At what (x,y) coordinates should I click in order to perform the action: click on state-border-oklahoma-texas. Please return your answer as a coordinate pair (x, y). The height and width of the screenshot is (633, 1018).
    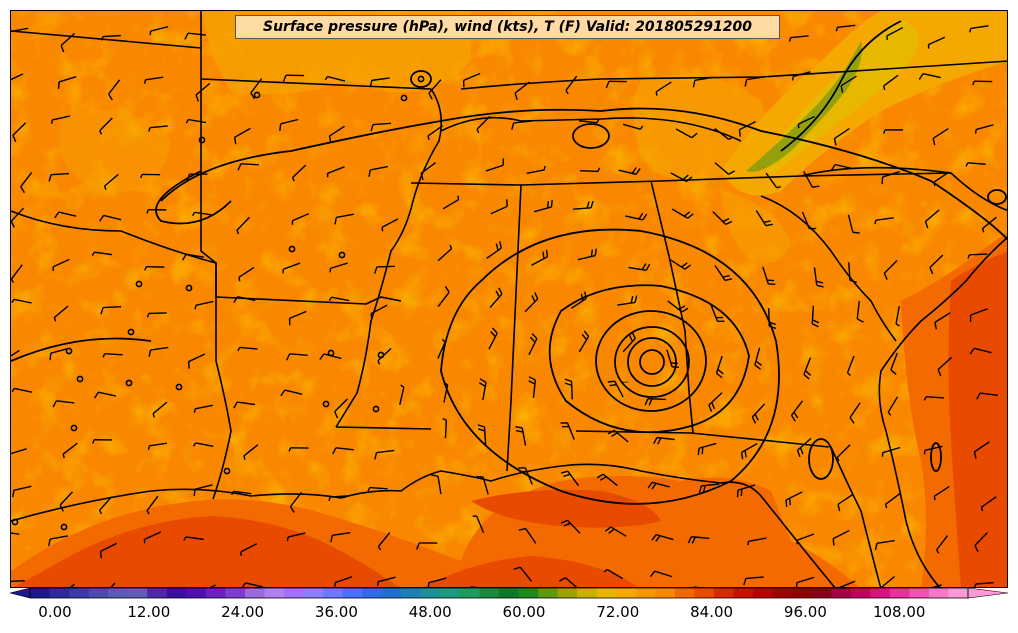
    Looking at the image, I should click on (121, 355).